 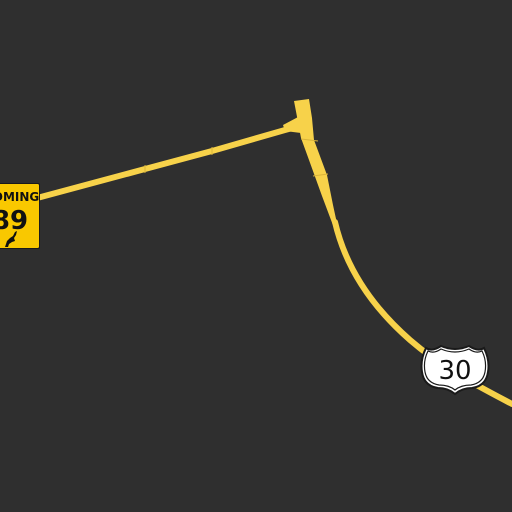 I want to click on road-junction, so click(x=310, y=163).